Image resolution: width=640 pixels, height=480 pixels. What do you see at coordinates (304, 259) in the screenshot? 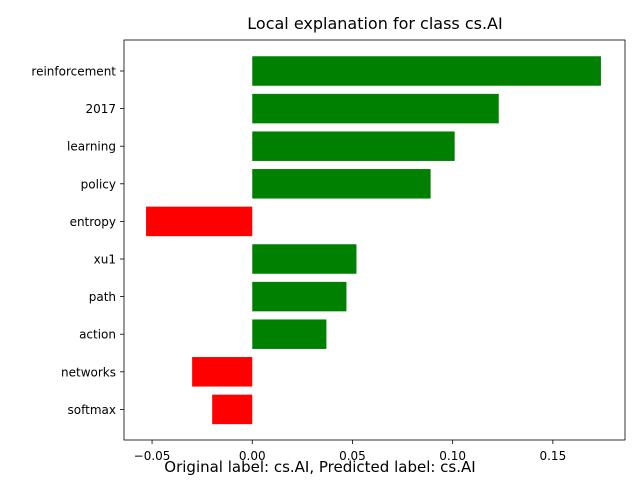
I see `bar-xu1` at bounding box center [304, 259].